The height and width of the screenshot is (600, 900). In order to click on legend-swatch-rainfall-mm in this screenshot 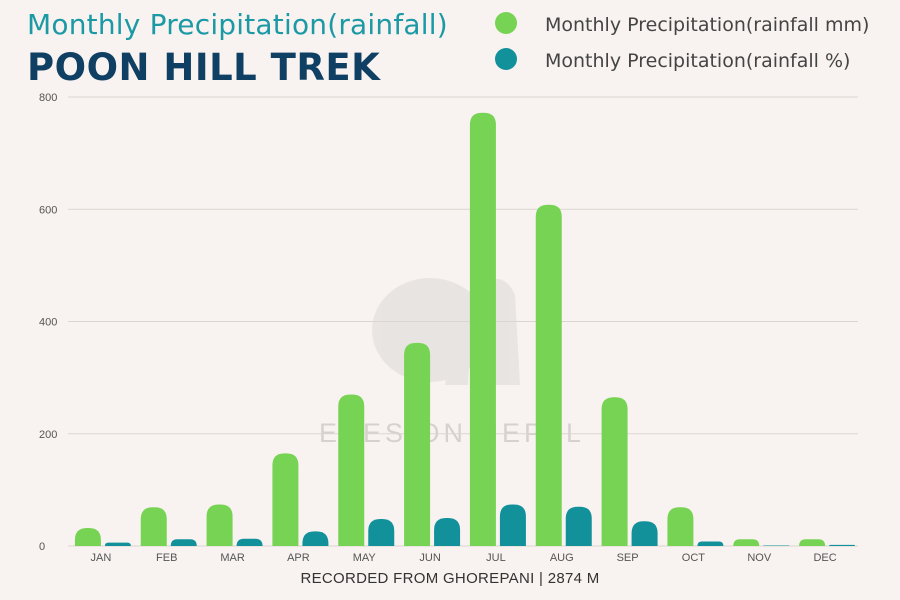, I will do `click(506, 23)`.